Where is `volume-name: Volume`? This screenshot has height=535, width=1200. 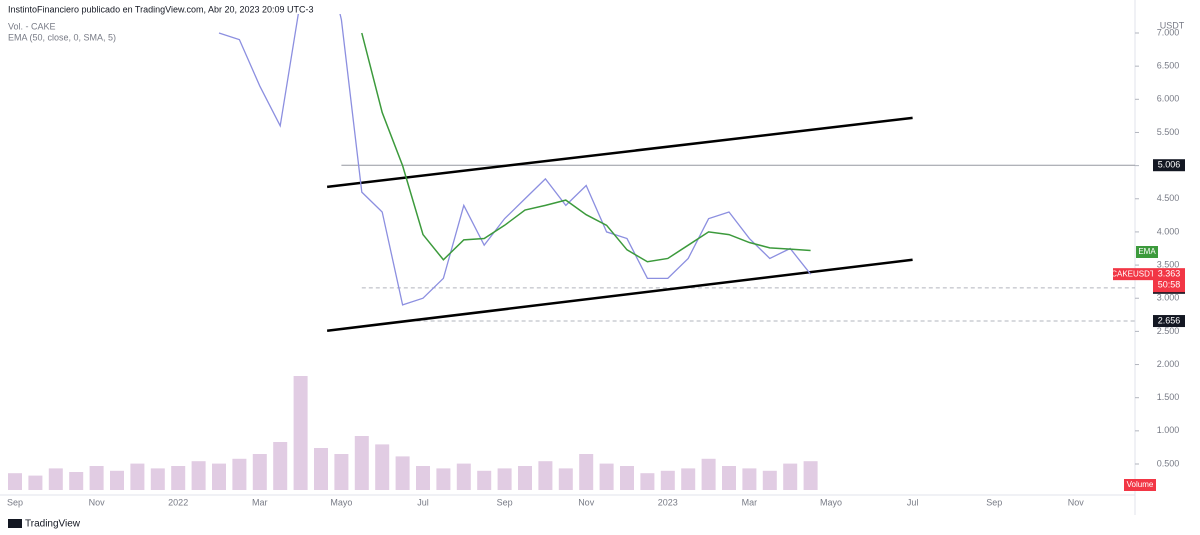 volume-name: Volume is located at coordinates (1140, 484).